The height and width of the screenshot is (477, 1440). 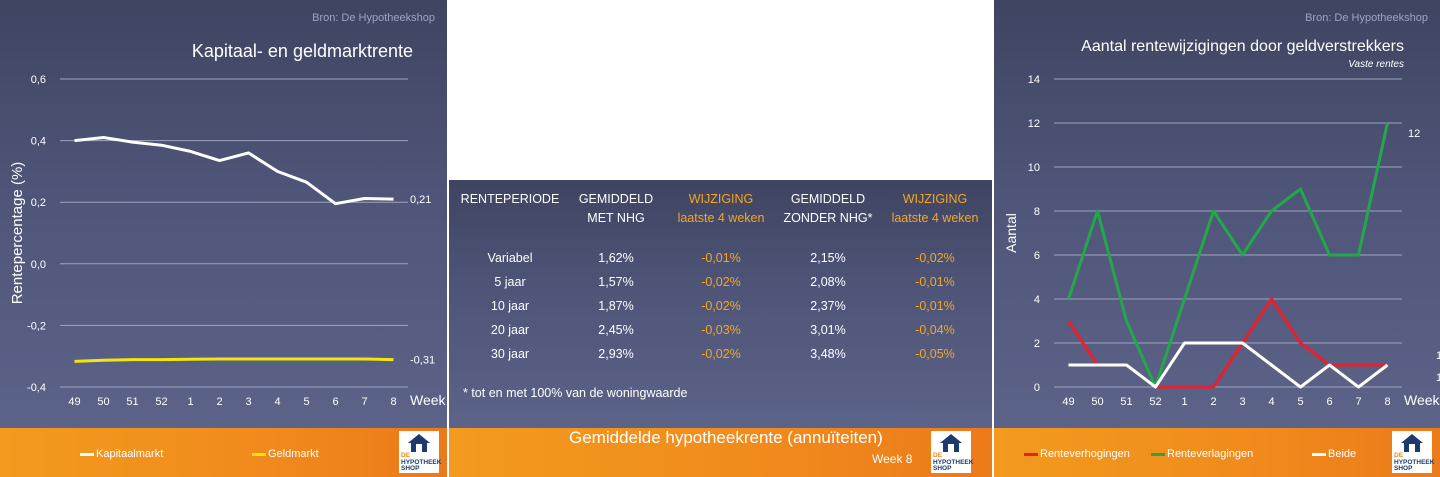 I want to click on table-cell: -0,03%, so click(x=721, y=330).